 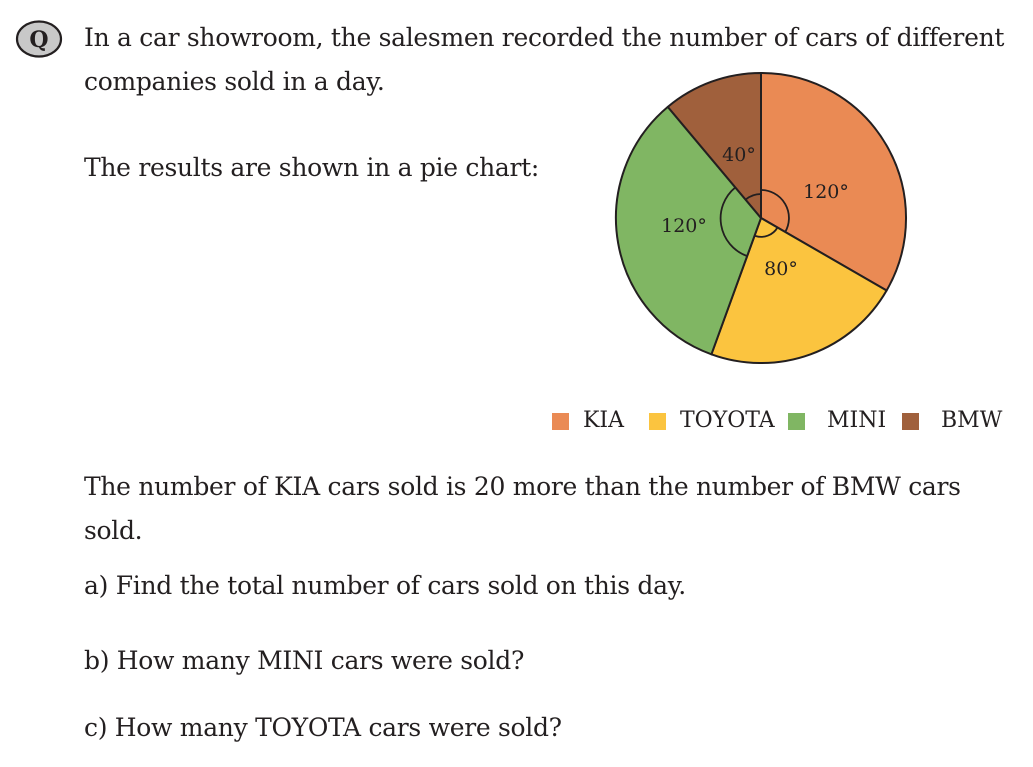 What do you see at coordinates (714, 145) in the screenshot?
I see `pie-slice-bmw` at bounding box center [714, 145].